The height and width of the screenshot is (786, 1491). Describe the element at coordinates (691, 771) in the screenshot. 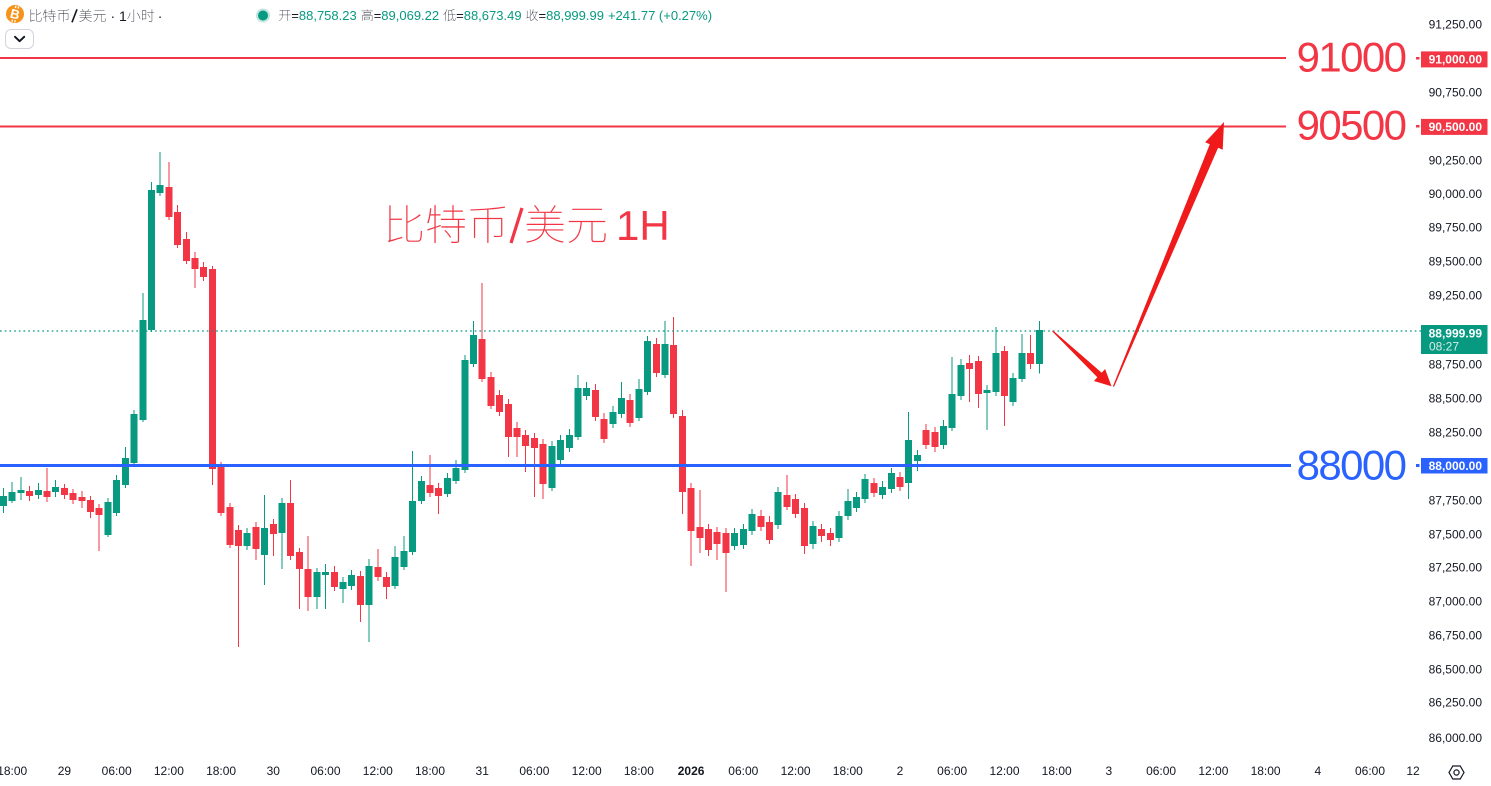

I see `svg-text: 2026` at that location.